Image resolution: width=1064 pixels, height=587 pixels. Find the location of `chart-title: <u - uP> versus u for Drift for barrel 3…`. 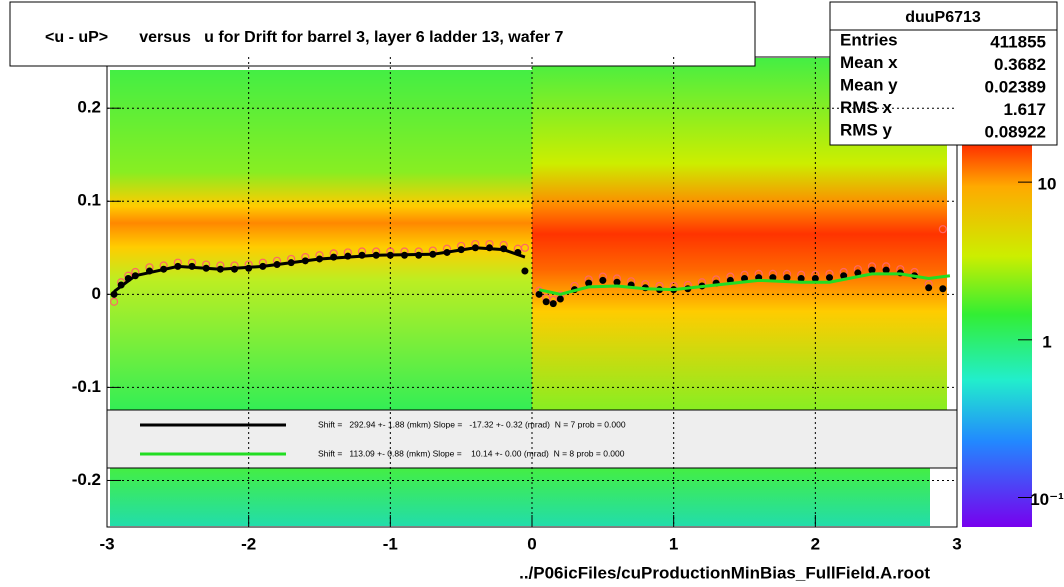

chart-title: <u - uP> versus u for Drift for barrel 3… is located at coordinates (304, 37).